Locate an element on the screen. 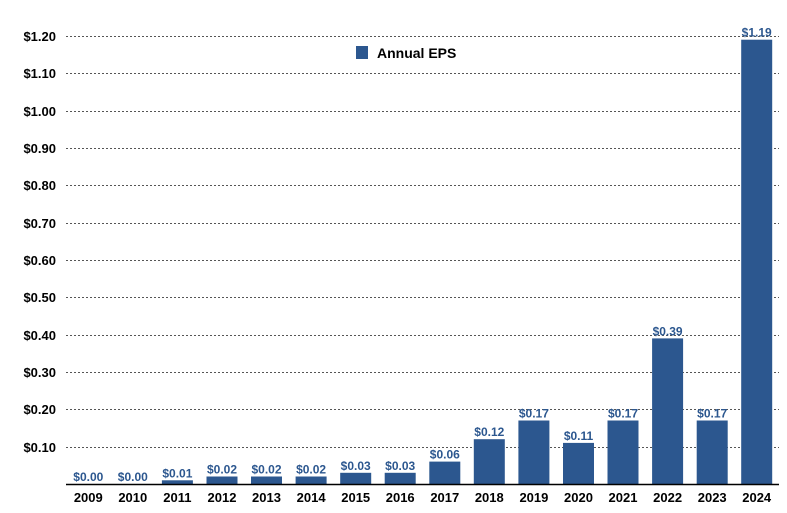 Image resolution: width=787 pixels, height=513 pixels. legend-label: Annual EPS is located at coordinates (416, 53).